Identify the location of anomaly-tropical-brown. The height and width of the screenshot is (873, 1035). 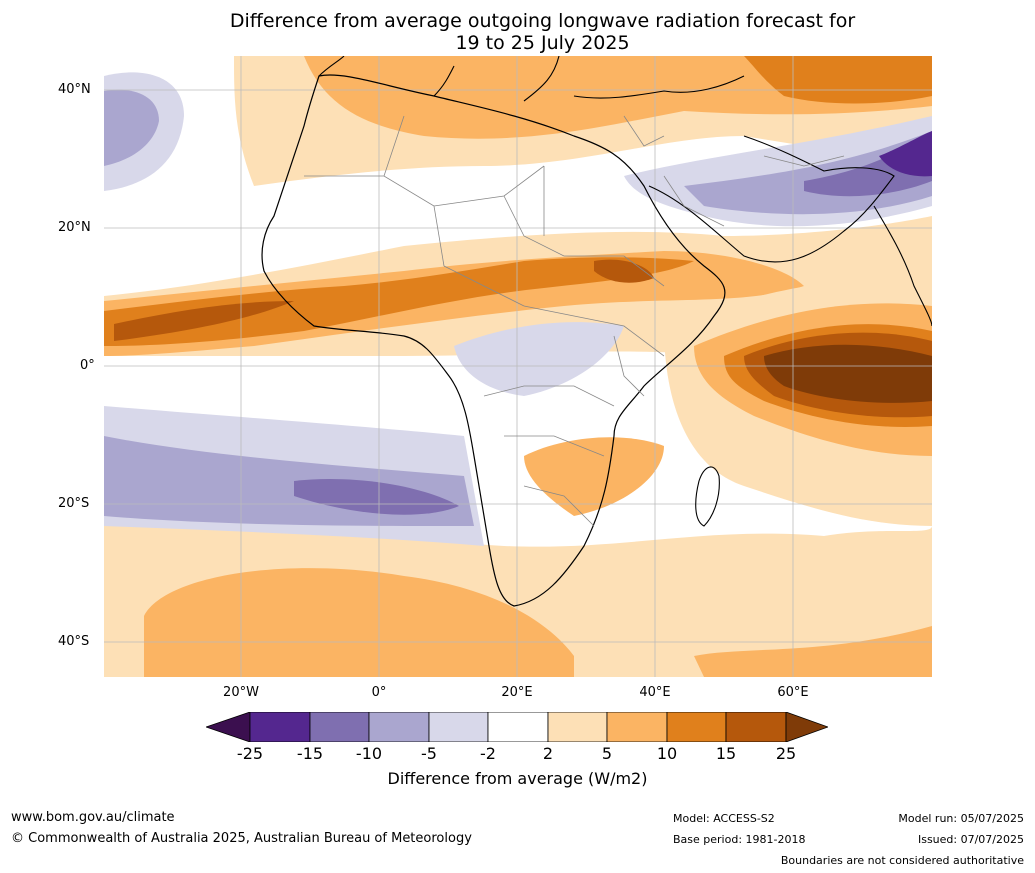
(204, 321).